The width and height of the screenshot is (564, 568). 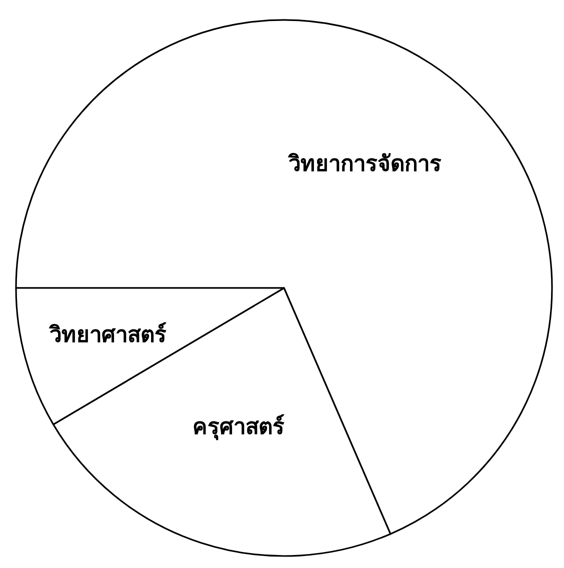 I want to click on slice-label: วิทยาการจัดการ, so click(x=364, y=164).